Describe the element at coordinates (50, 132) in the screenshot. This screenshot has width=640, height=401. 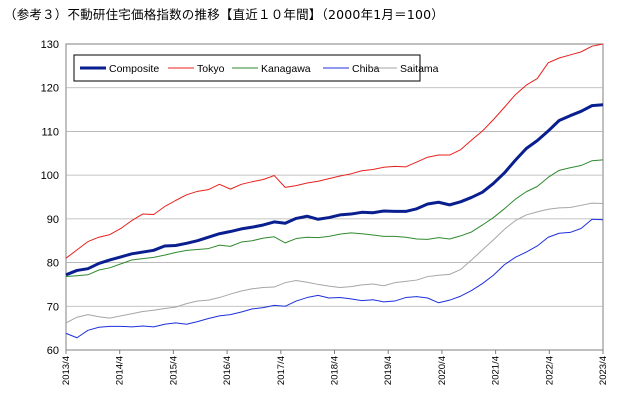
I see `y-tick-label: 110` at that location.